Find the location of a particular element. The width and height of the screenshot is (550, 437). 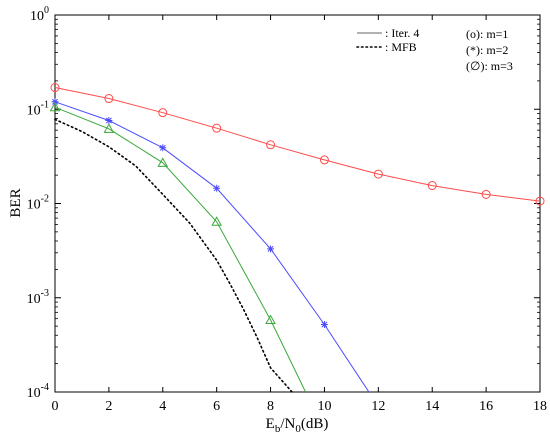

y-tick-label: 10⁻² is located at coordinates (38, 203).